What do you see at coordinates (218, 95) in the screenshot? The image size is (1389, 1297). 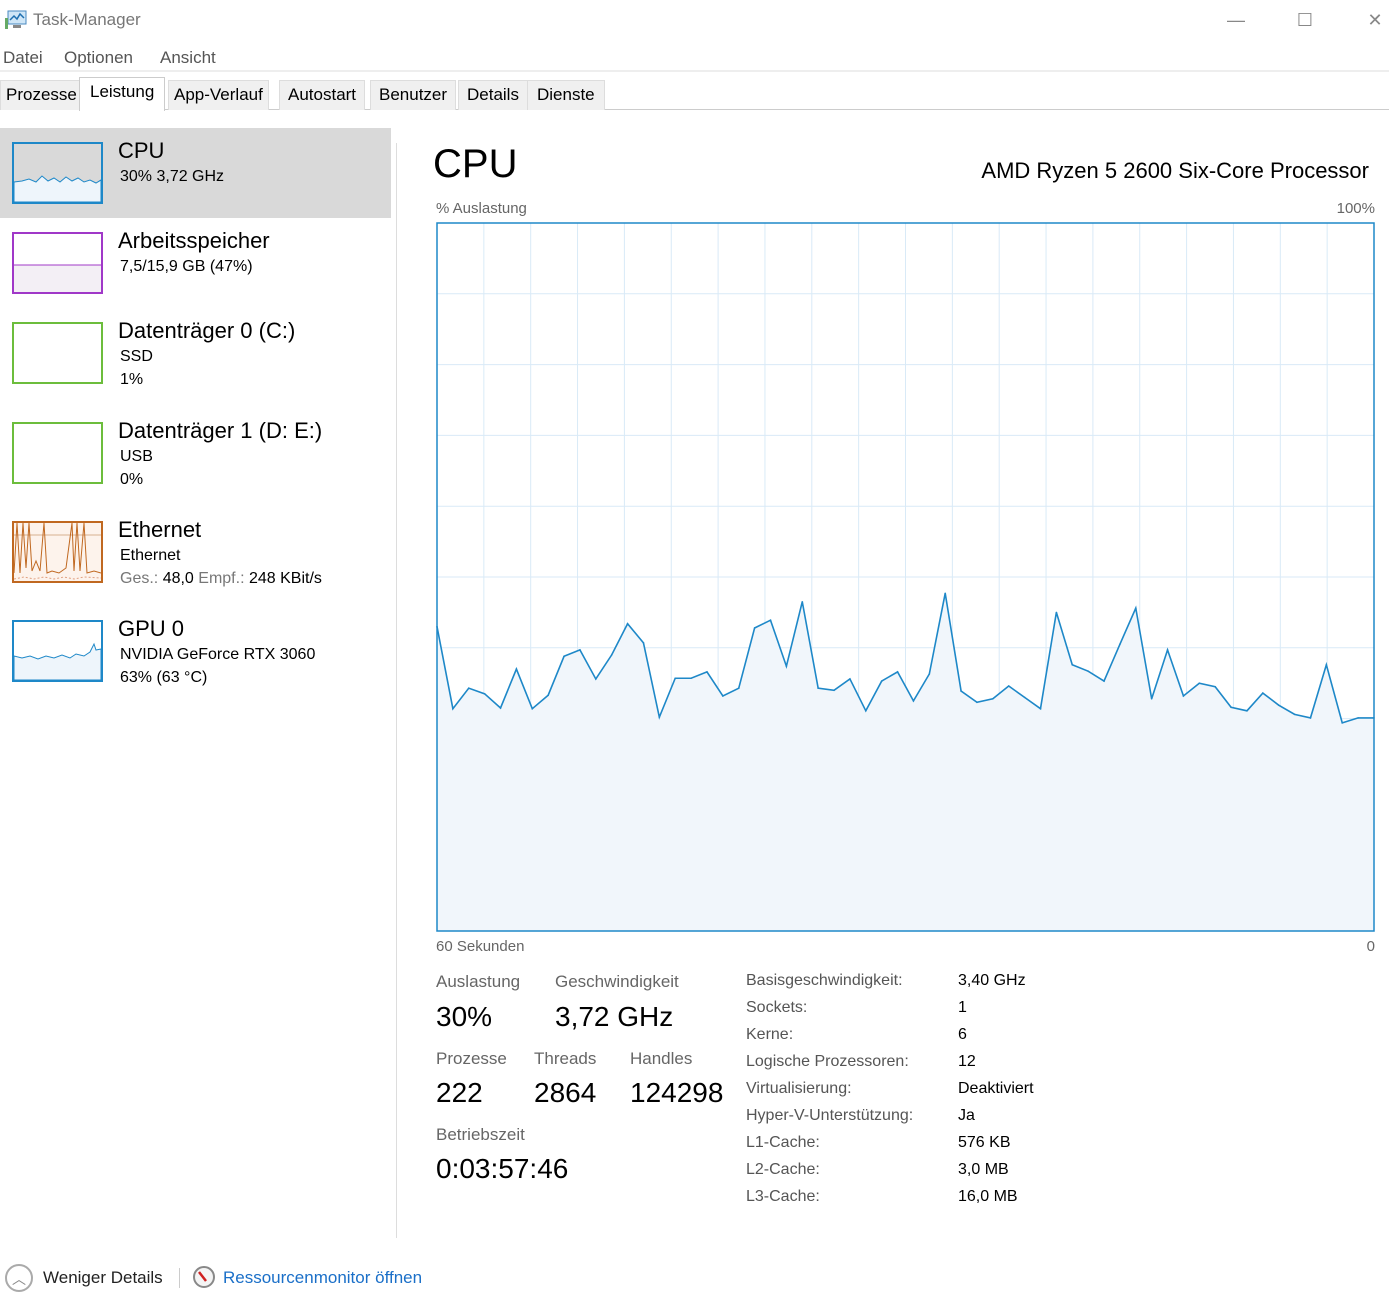 I see `tab-app-verlauf: App-Verlauf` at bounding box center [218, 95].